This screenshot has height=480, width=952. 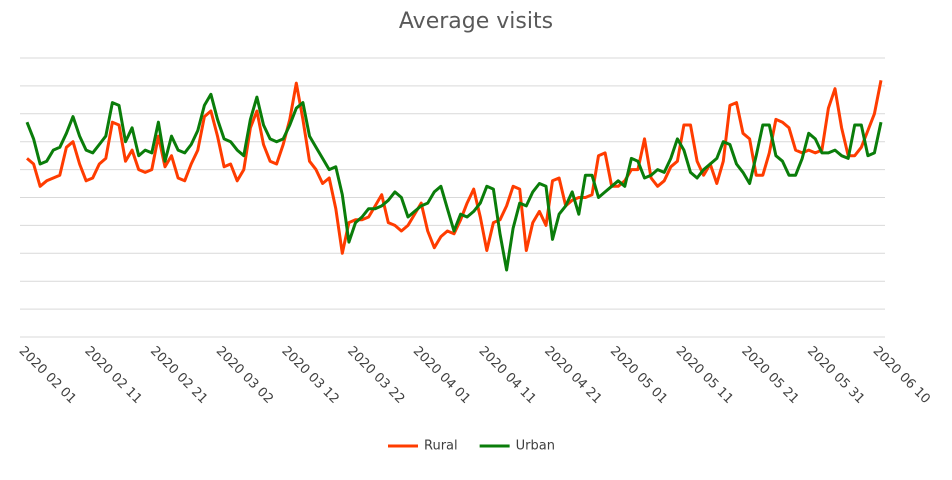 I want to click on legend-label: Urban, so click(x=535, y=446).